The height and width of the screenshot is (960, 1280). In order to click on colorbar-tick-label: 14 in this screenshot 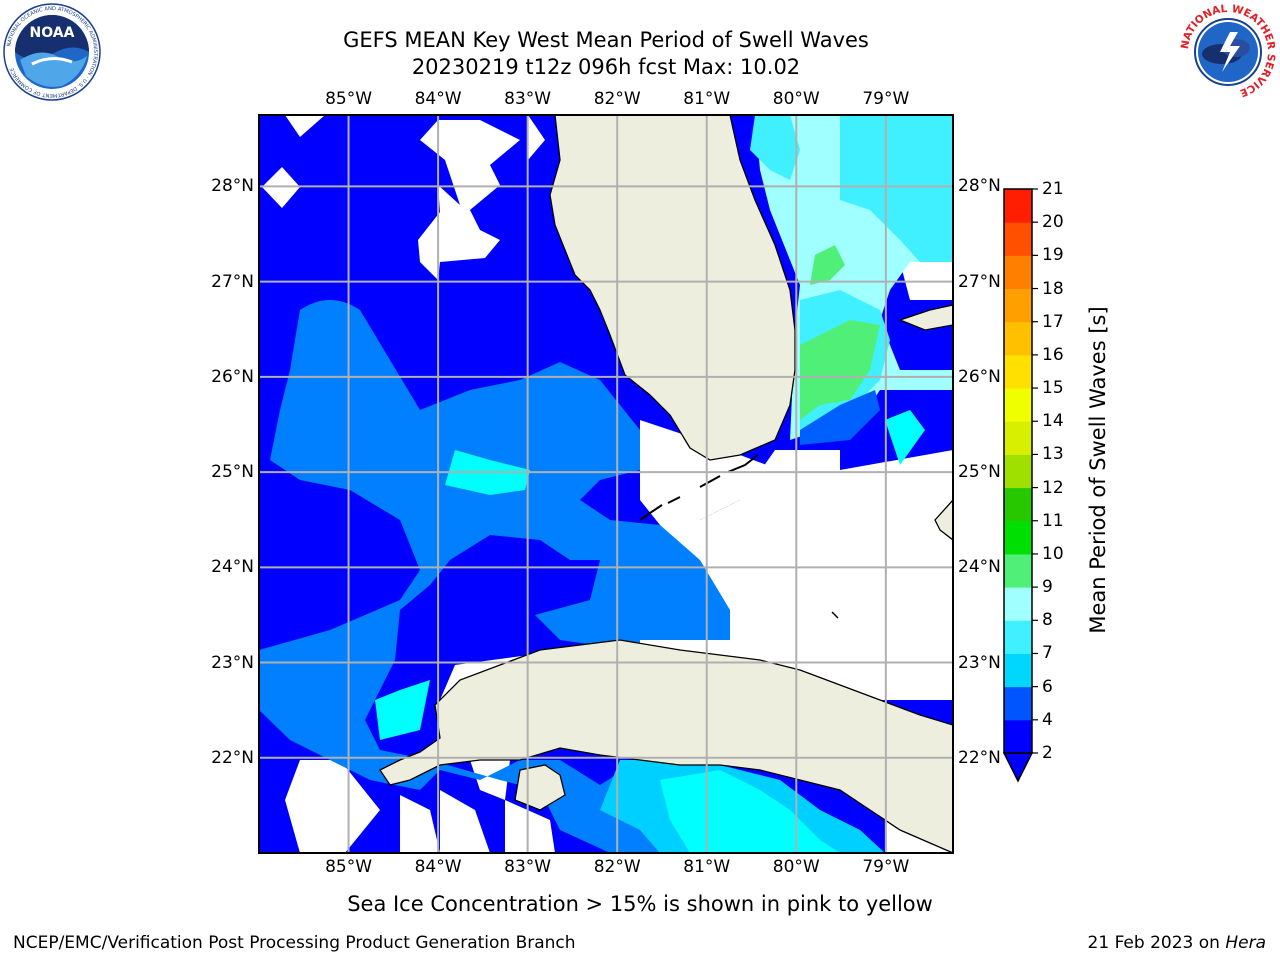, I will do `click(1053, 421)`.